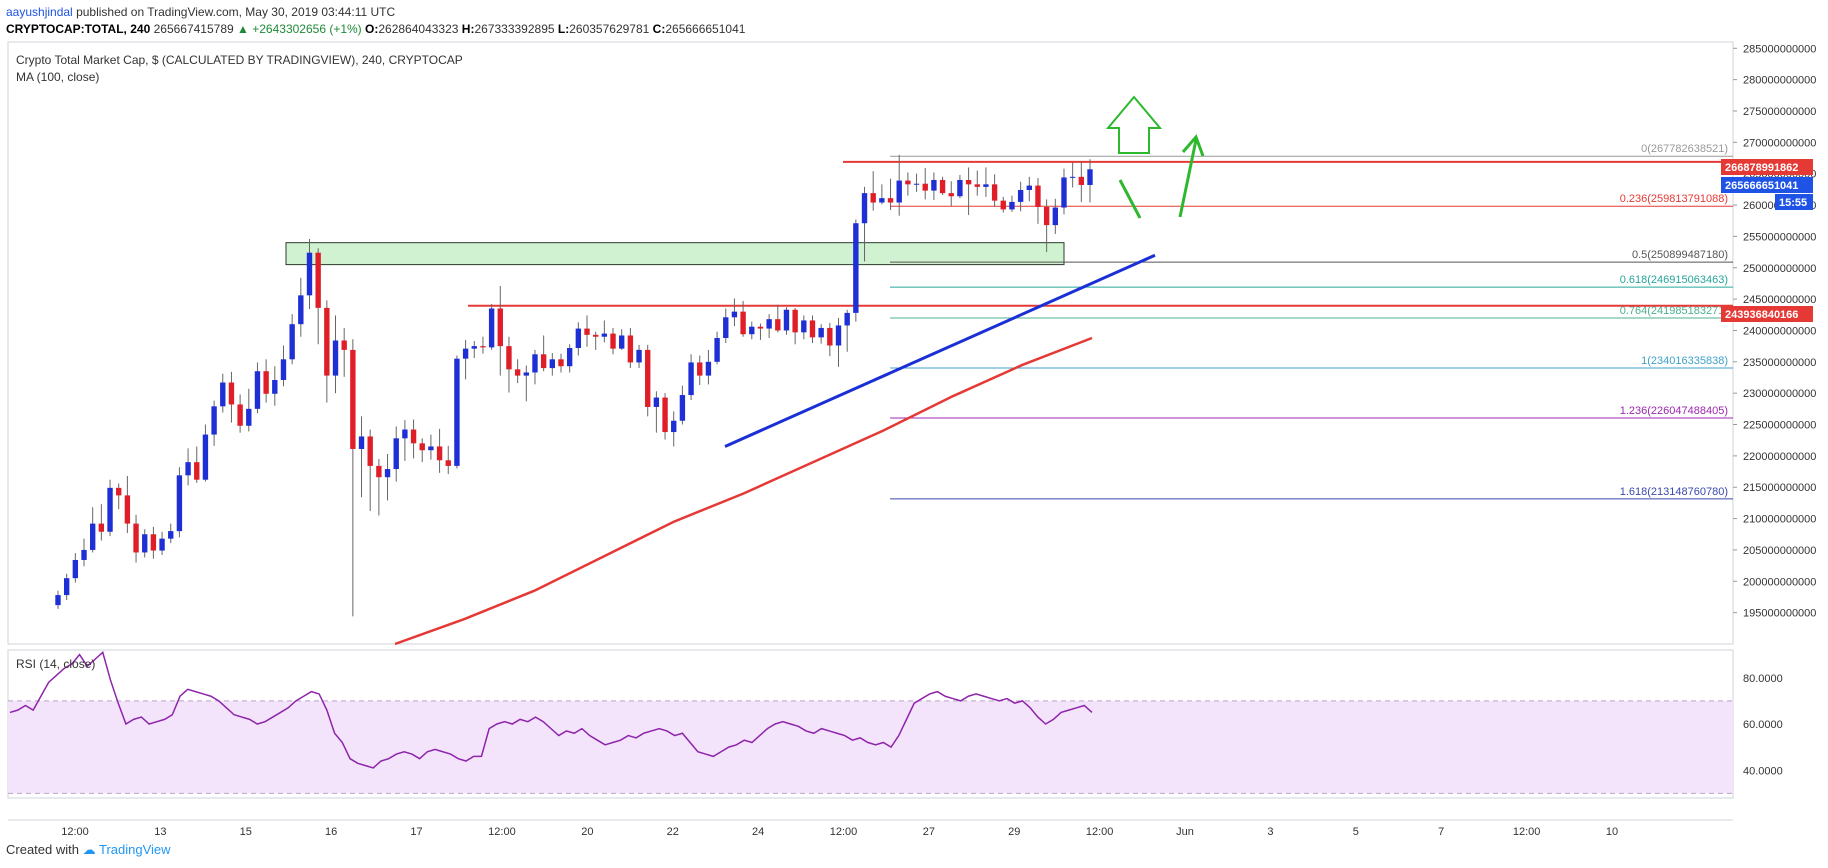  I want to click on last-price: 265667415789, so click(193, 29).